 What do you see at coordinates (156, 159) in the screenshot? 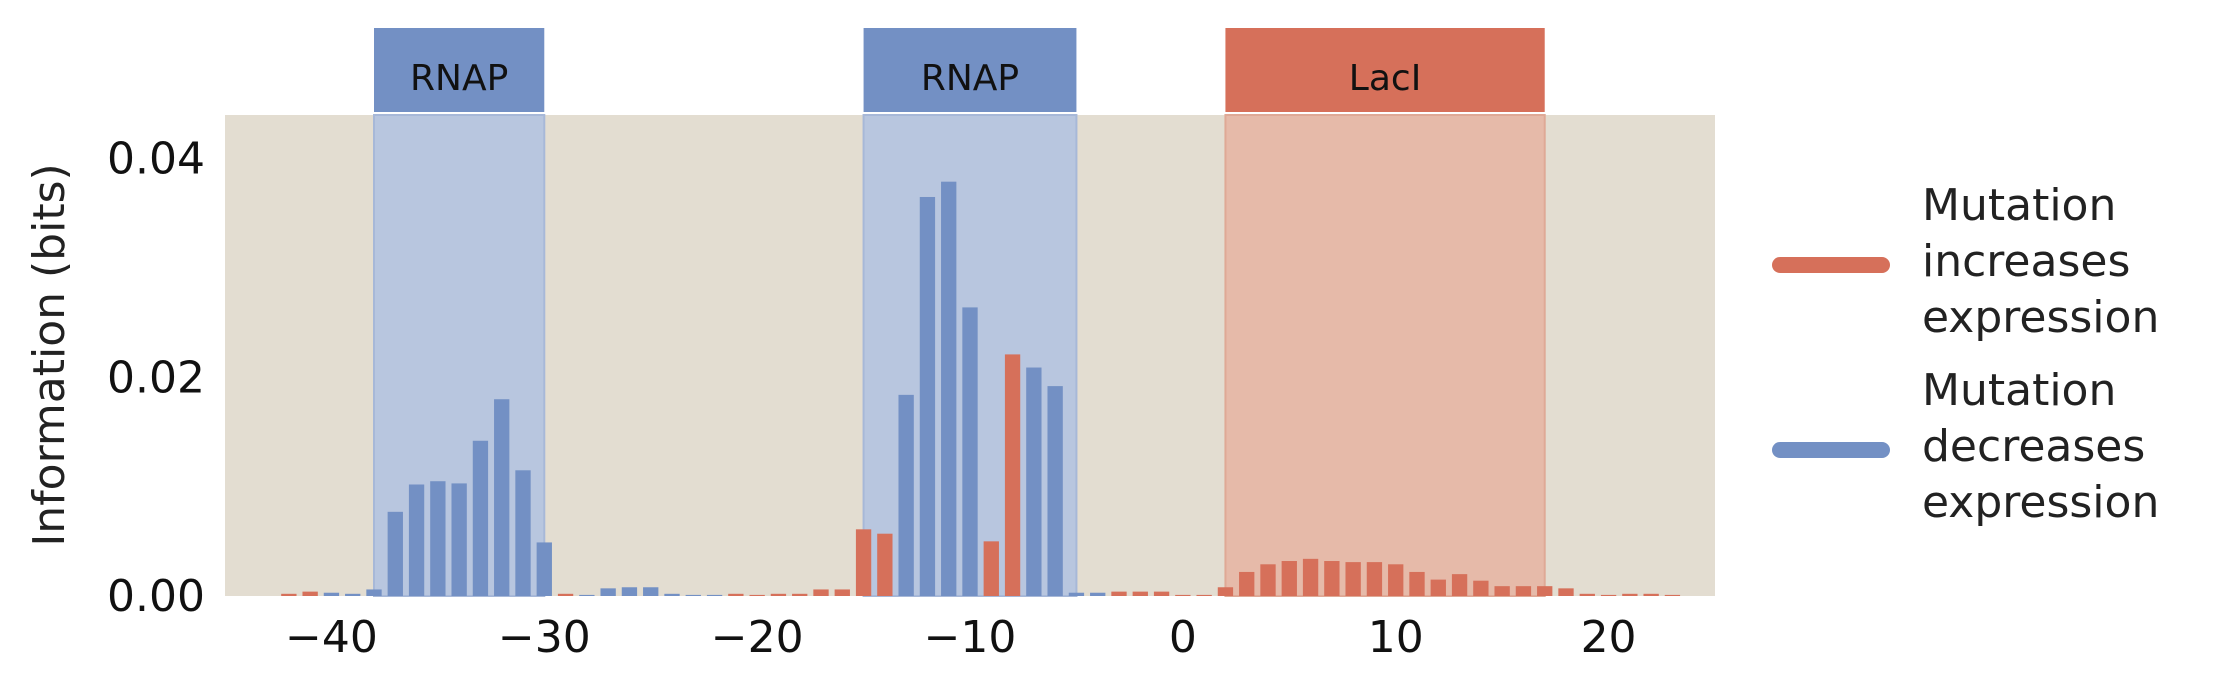
I see `y-tick-label: 0.04` at bounding box center [156, 159].